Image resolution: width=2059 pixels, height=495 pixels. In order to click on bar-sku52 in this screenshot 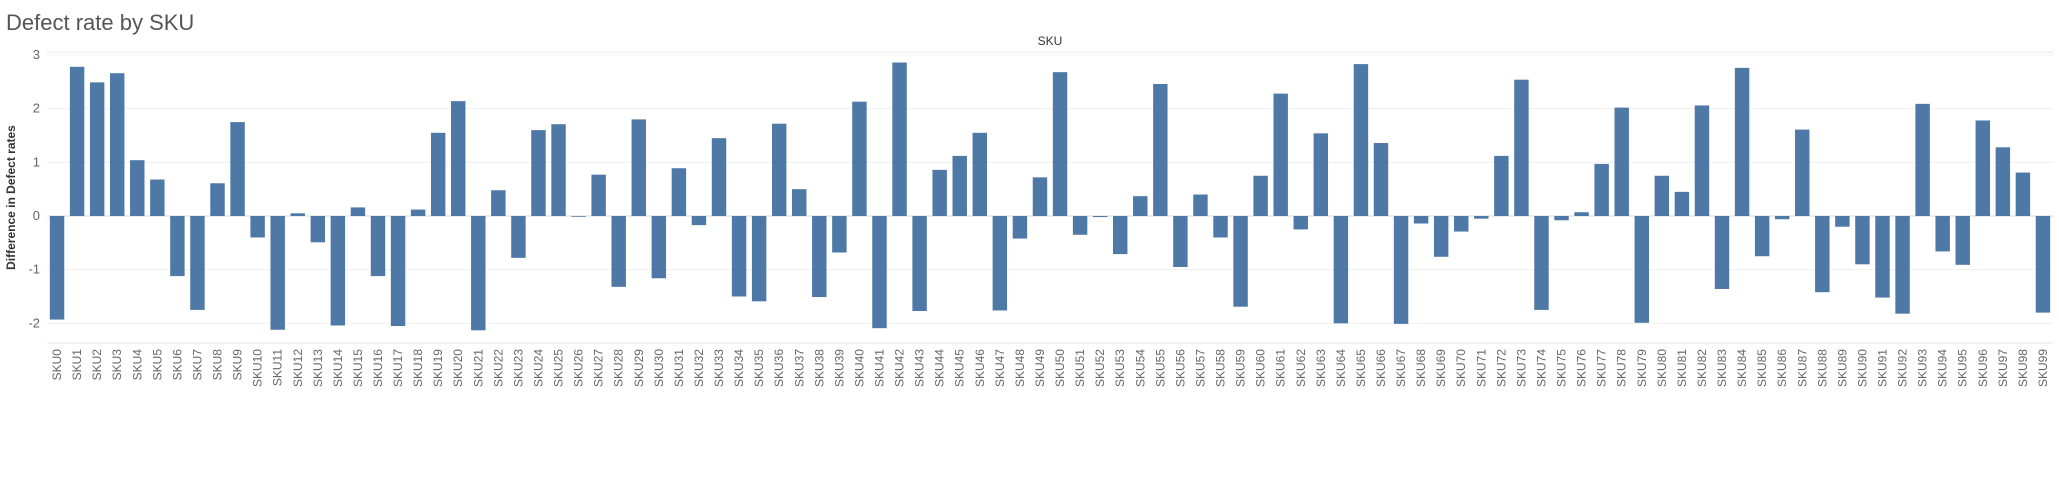, I will do `click(1100, 217)`.